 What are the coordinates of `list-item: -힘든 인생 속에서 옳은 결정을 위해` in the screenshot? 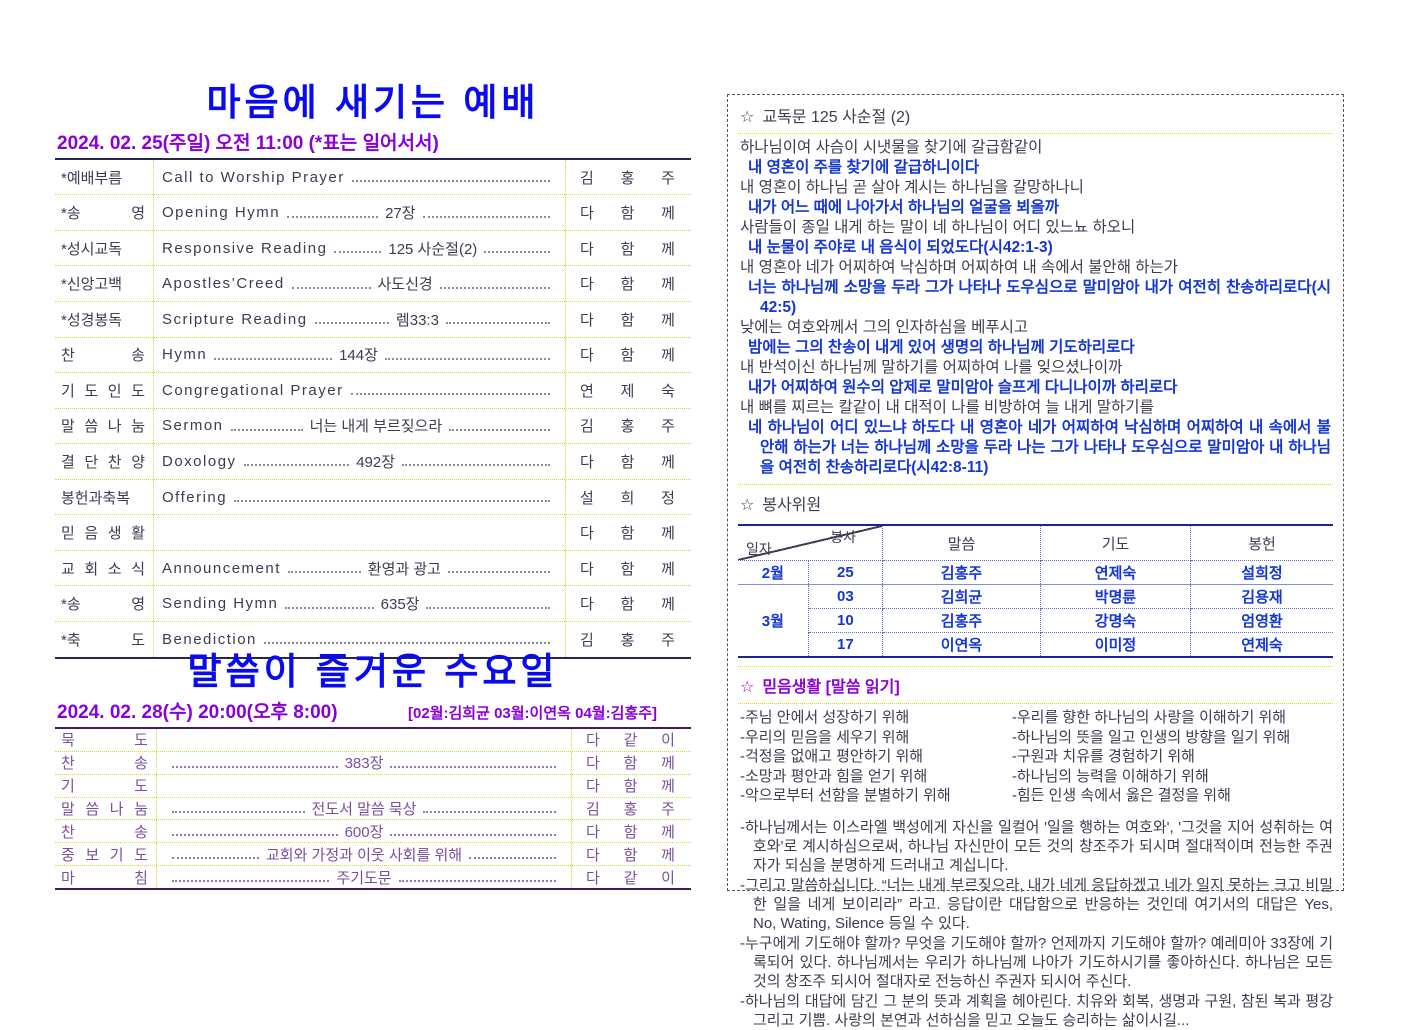 It's located at (1121, 795).